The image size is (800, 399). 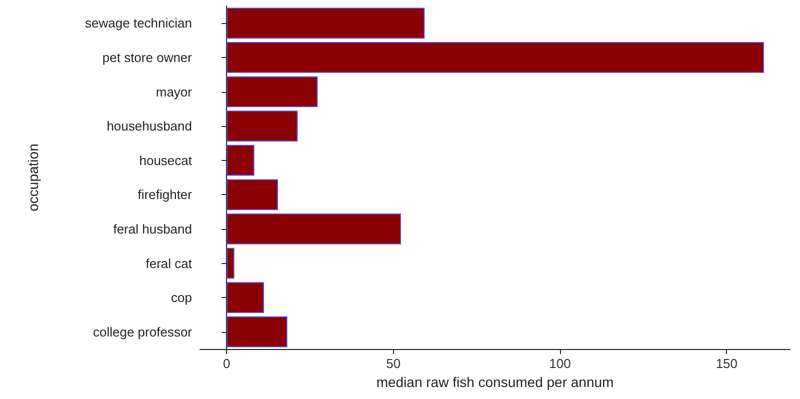 I want to click on y-tick-label: mayor, so click(x=174, y=92).